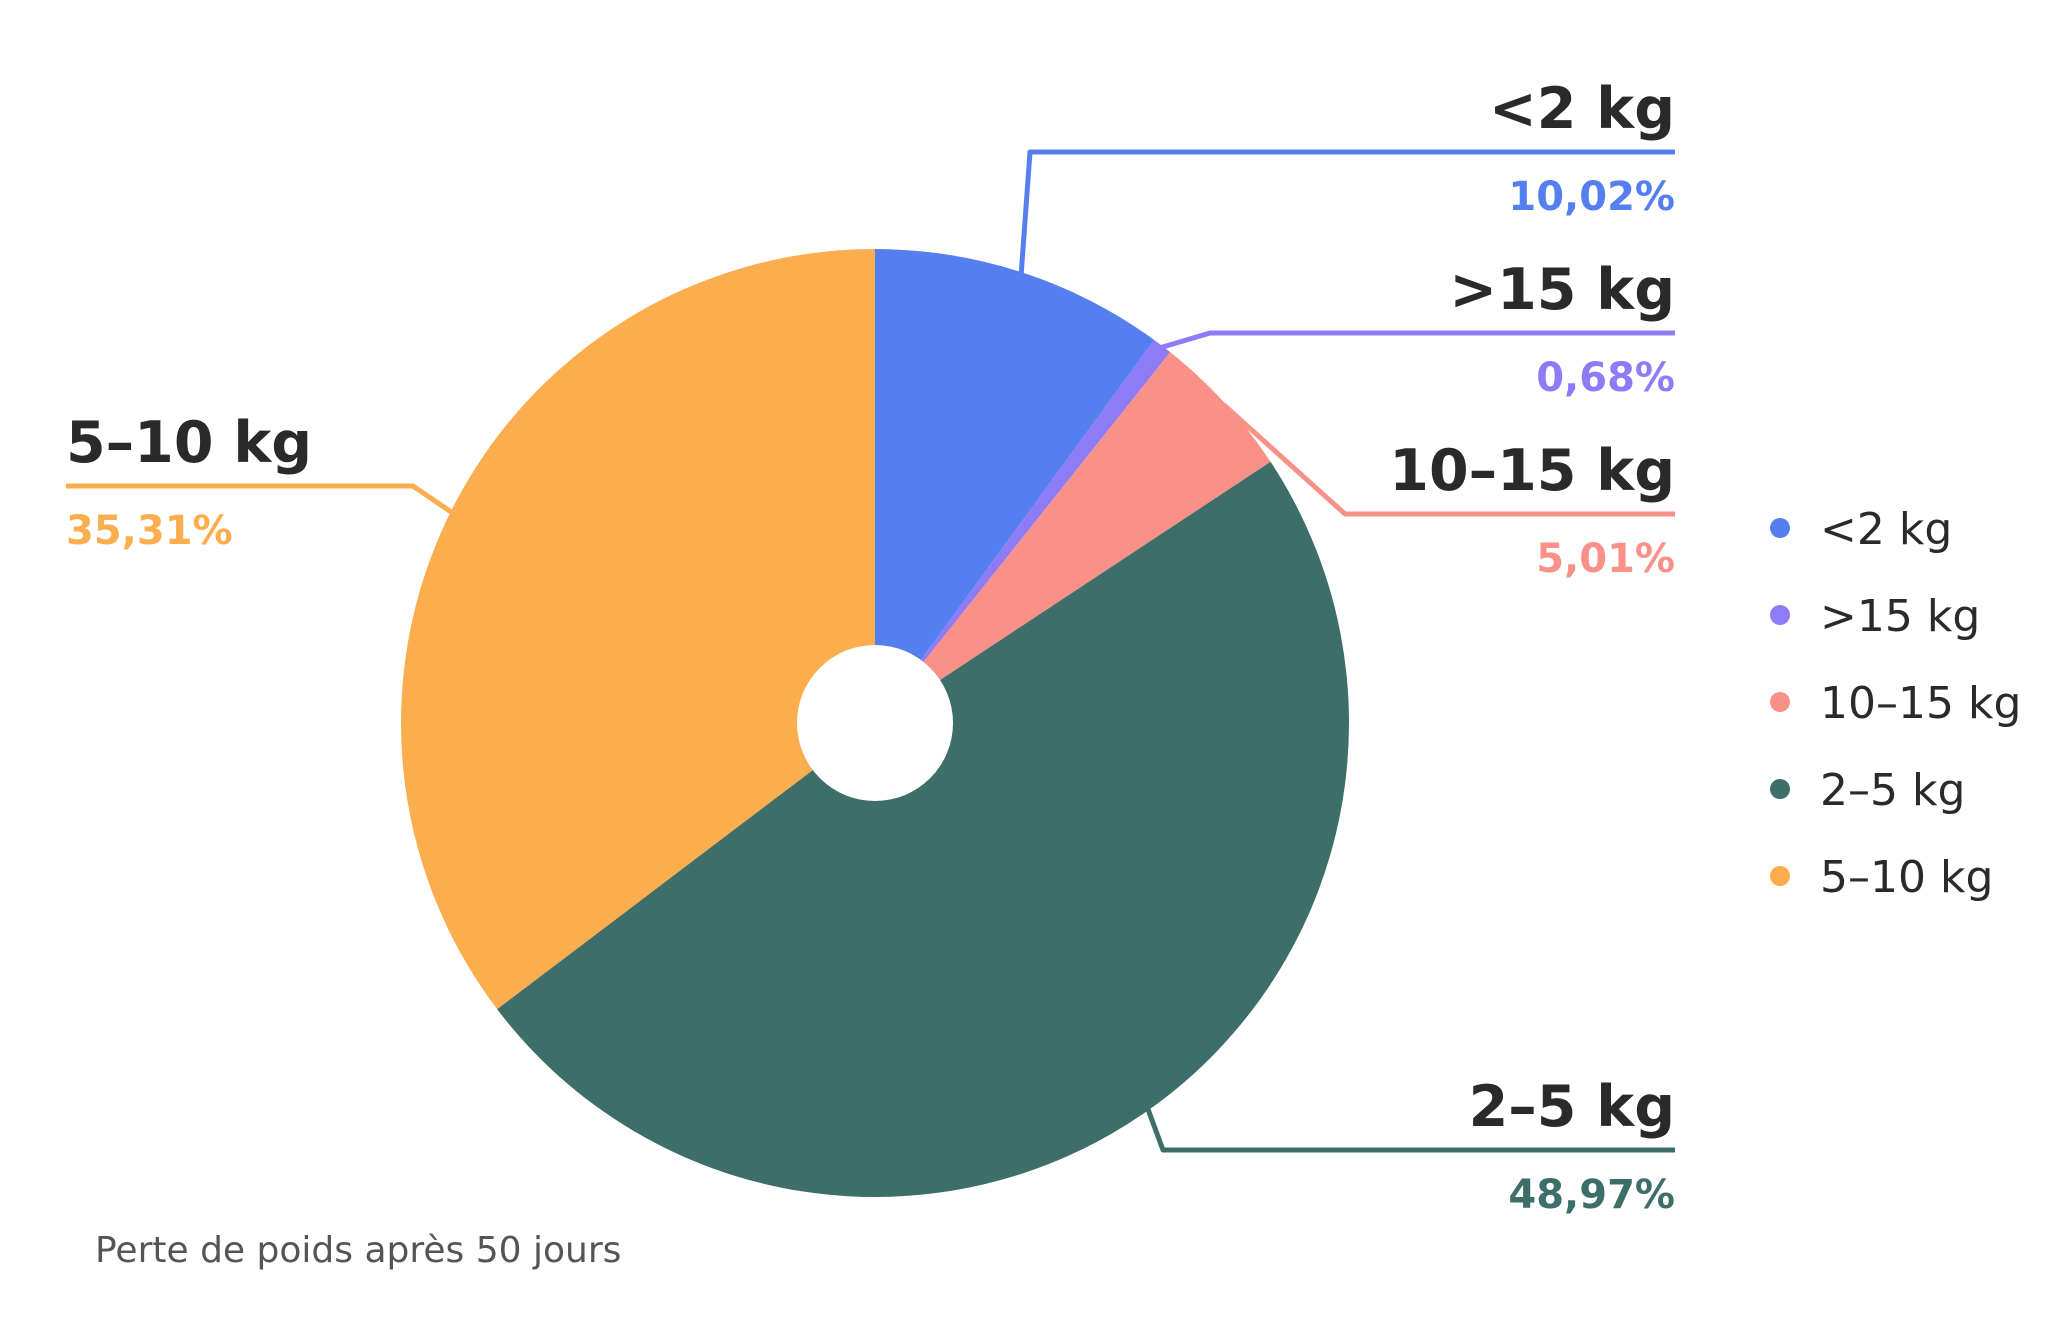 The image size is (2045, 1341). Describe the element at coordinates (260, 499) in the screenshot. I see `callout-line-5-10-kg` at that location.